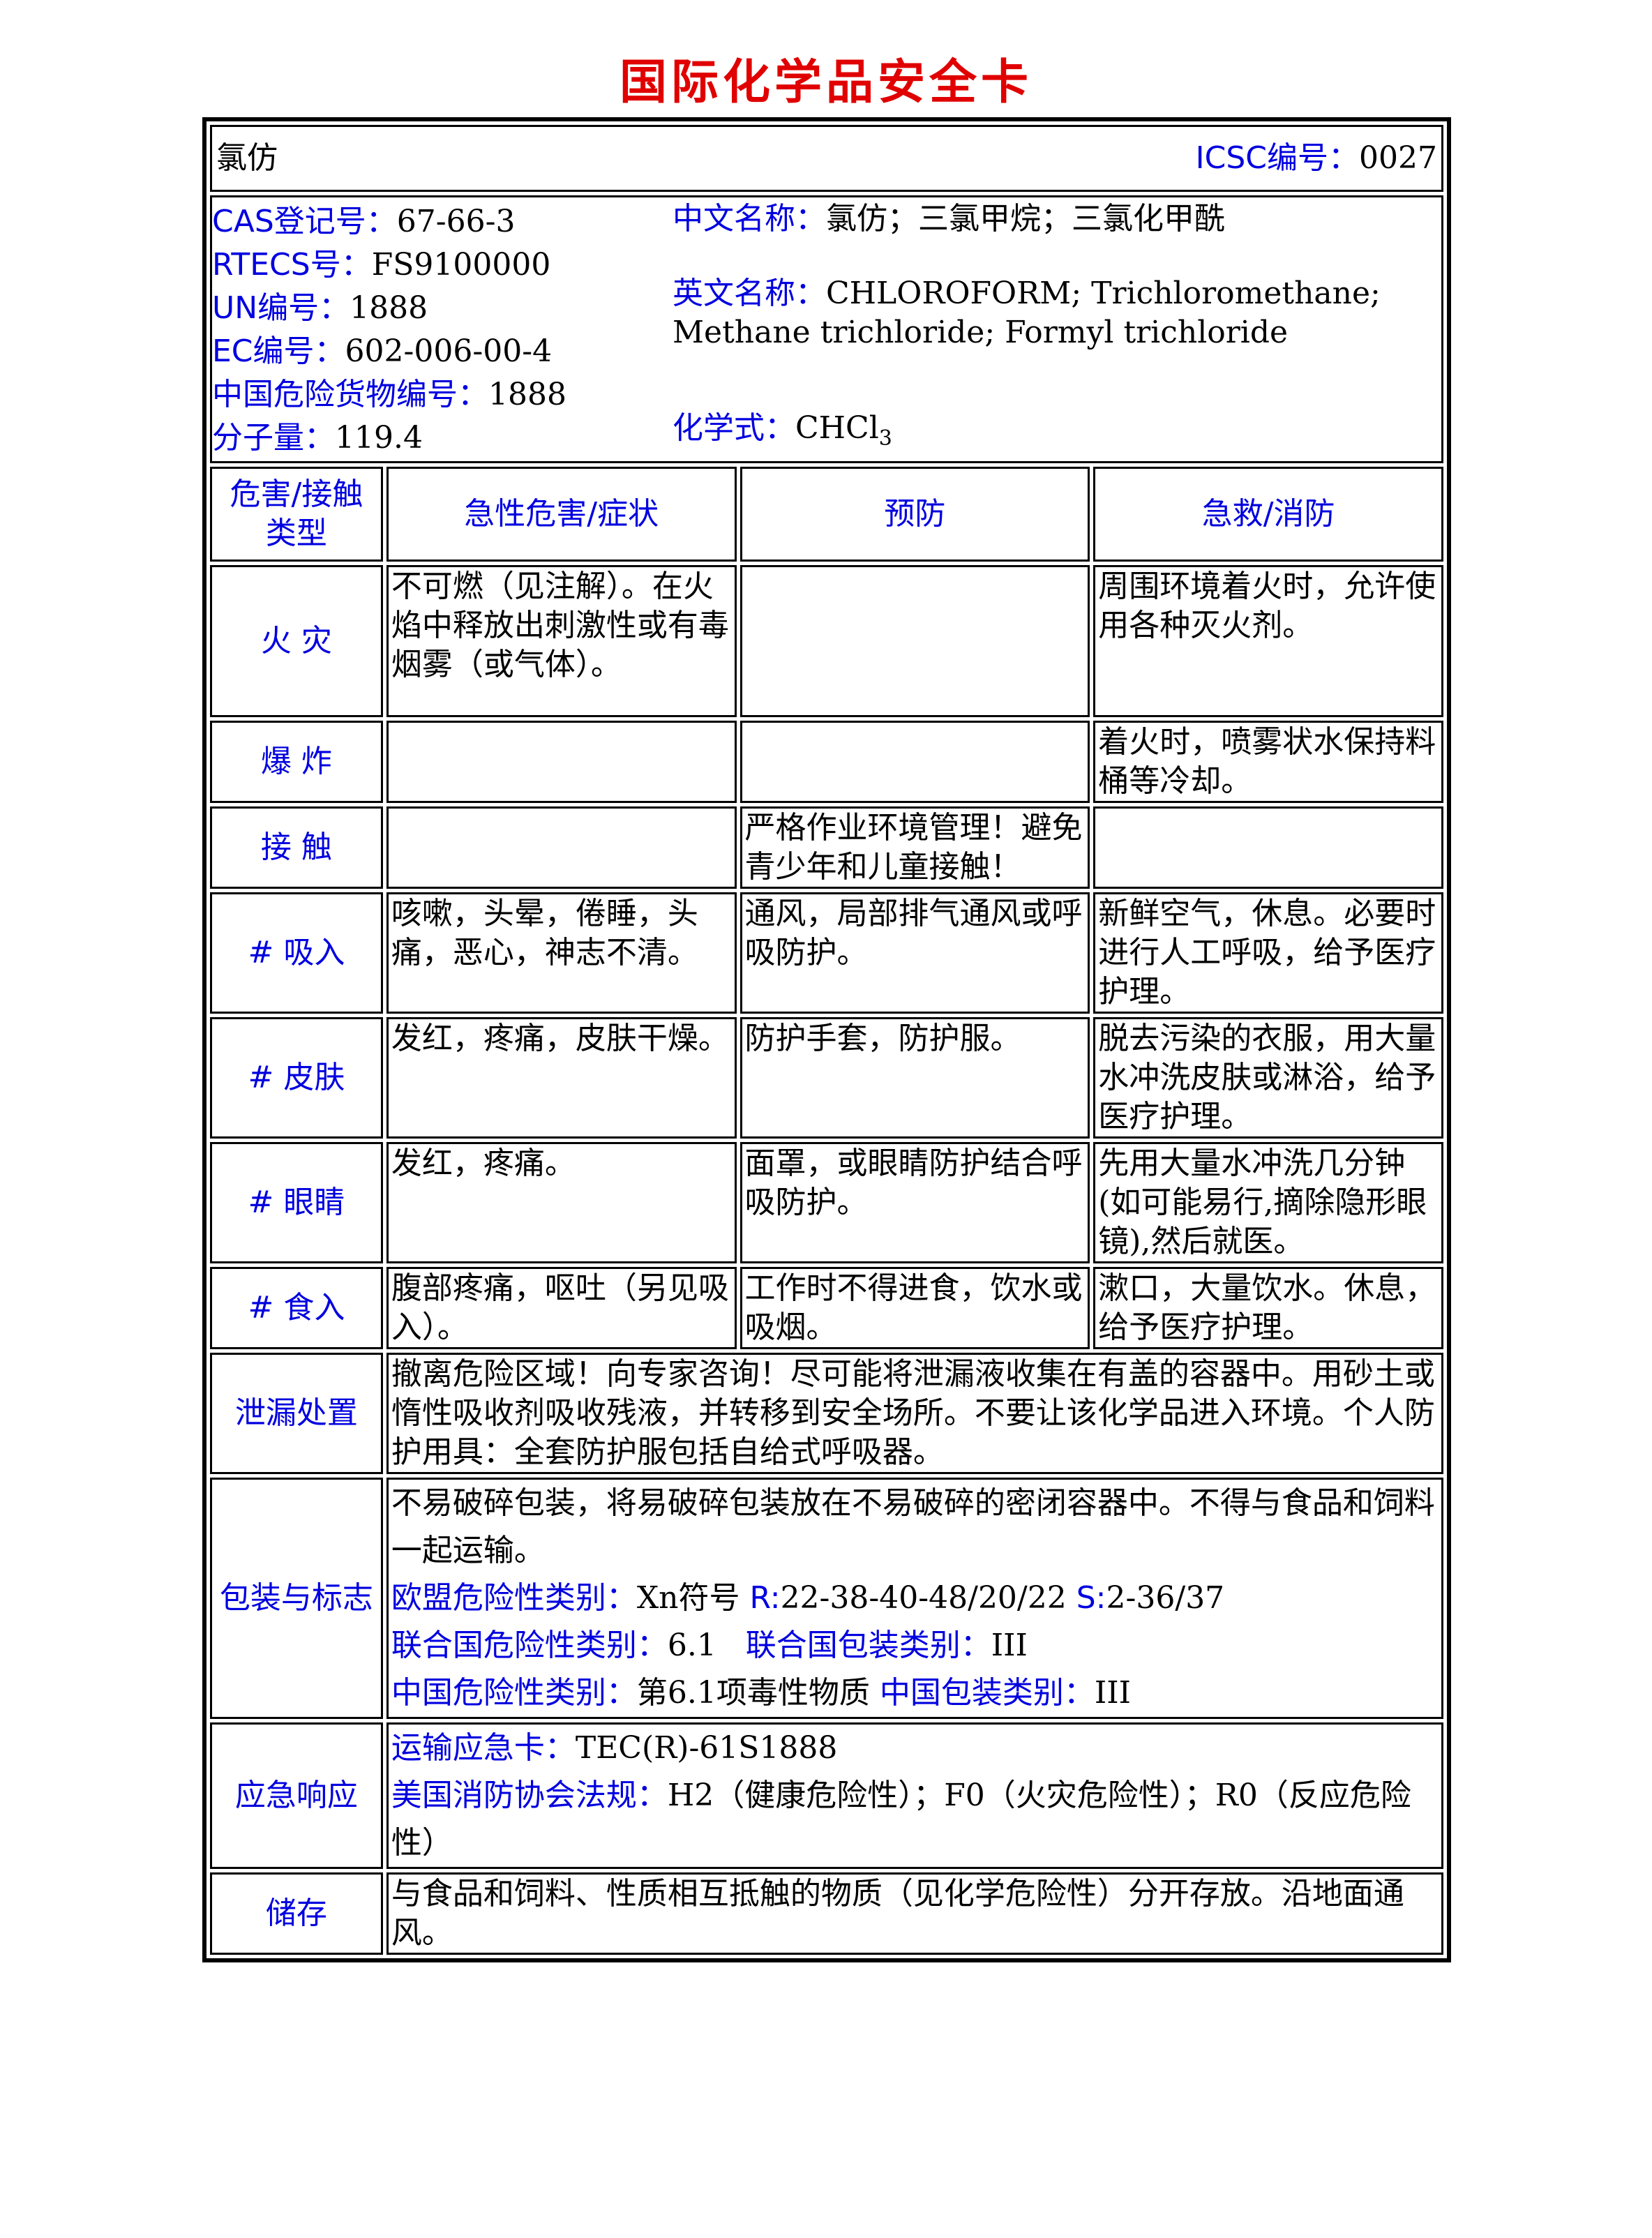 The image size is (1652, 2238). I want to click on hazard-type: # 食入, so click(296, 1308).